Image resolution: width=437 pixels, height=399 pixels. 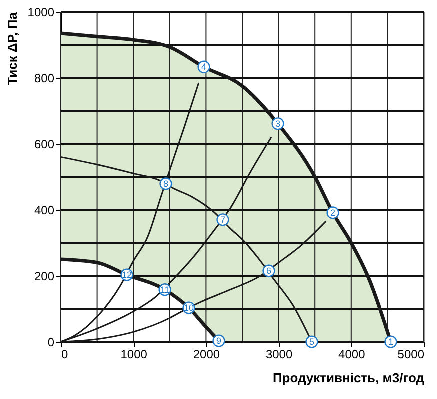 I want to click on x-tick-label: 5000, so click(x=411, y=355).